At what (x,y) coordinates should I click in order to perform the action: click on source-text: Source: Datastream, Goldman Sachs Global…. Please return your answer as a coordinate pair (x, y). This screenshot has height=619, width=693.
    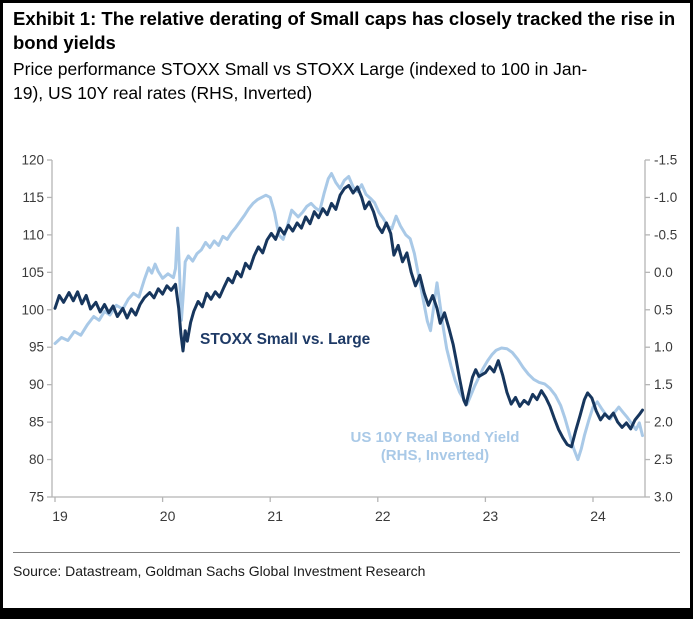
    Looking at the image, I should click on (219, 571).